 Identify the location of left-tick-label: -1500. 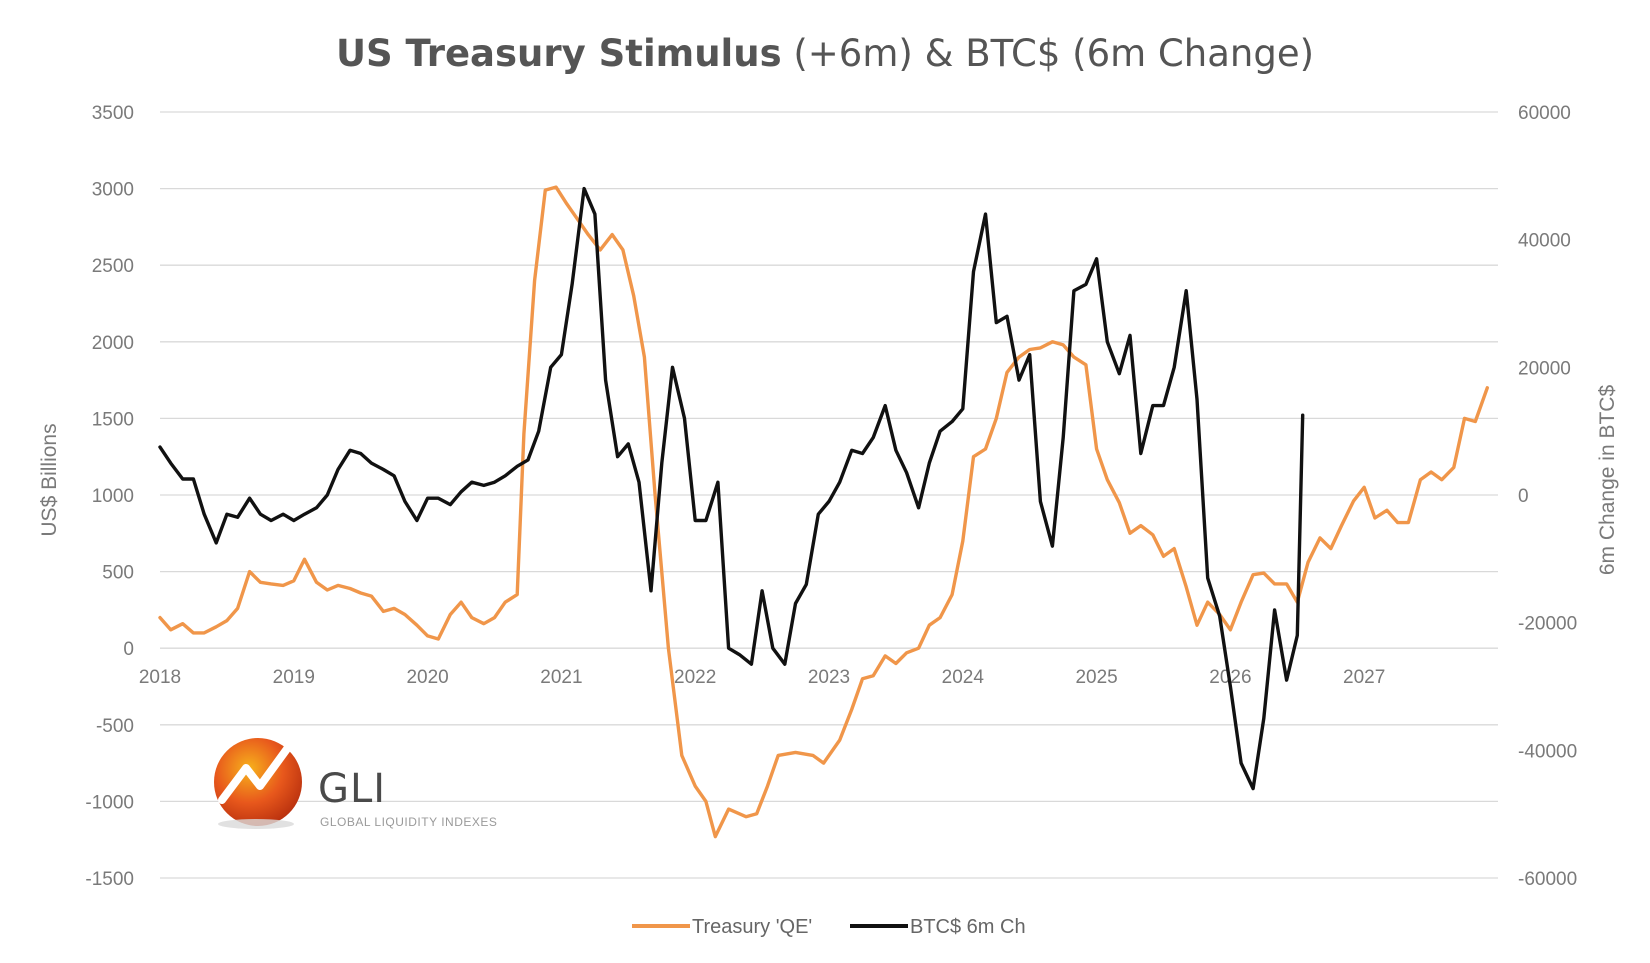
(109, 879).